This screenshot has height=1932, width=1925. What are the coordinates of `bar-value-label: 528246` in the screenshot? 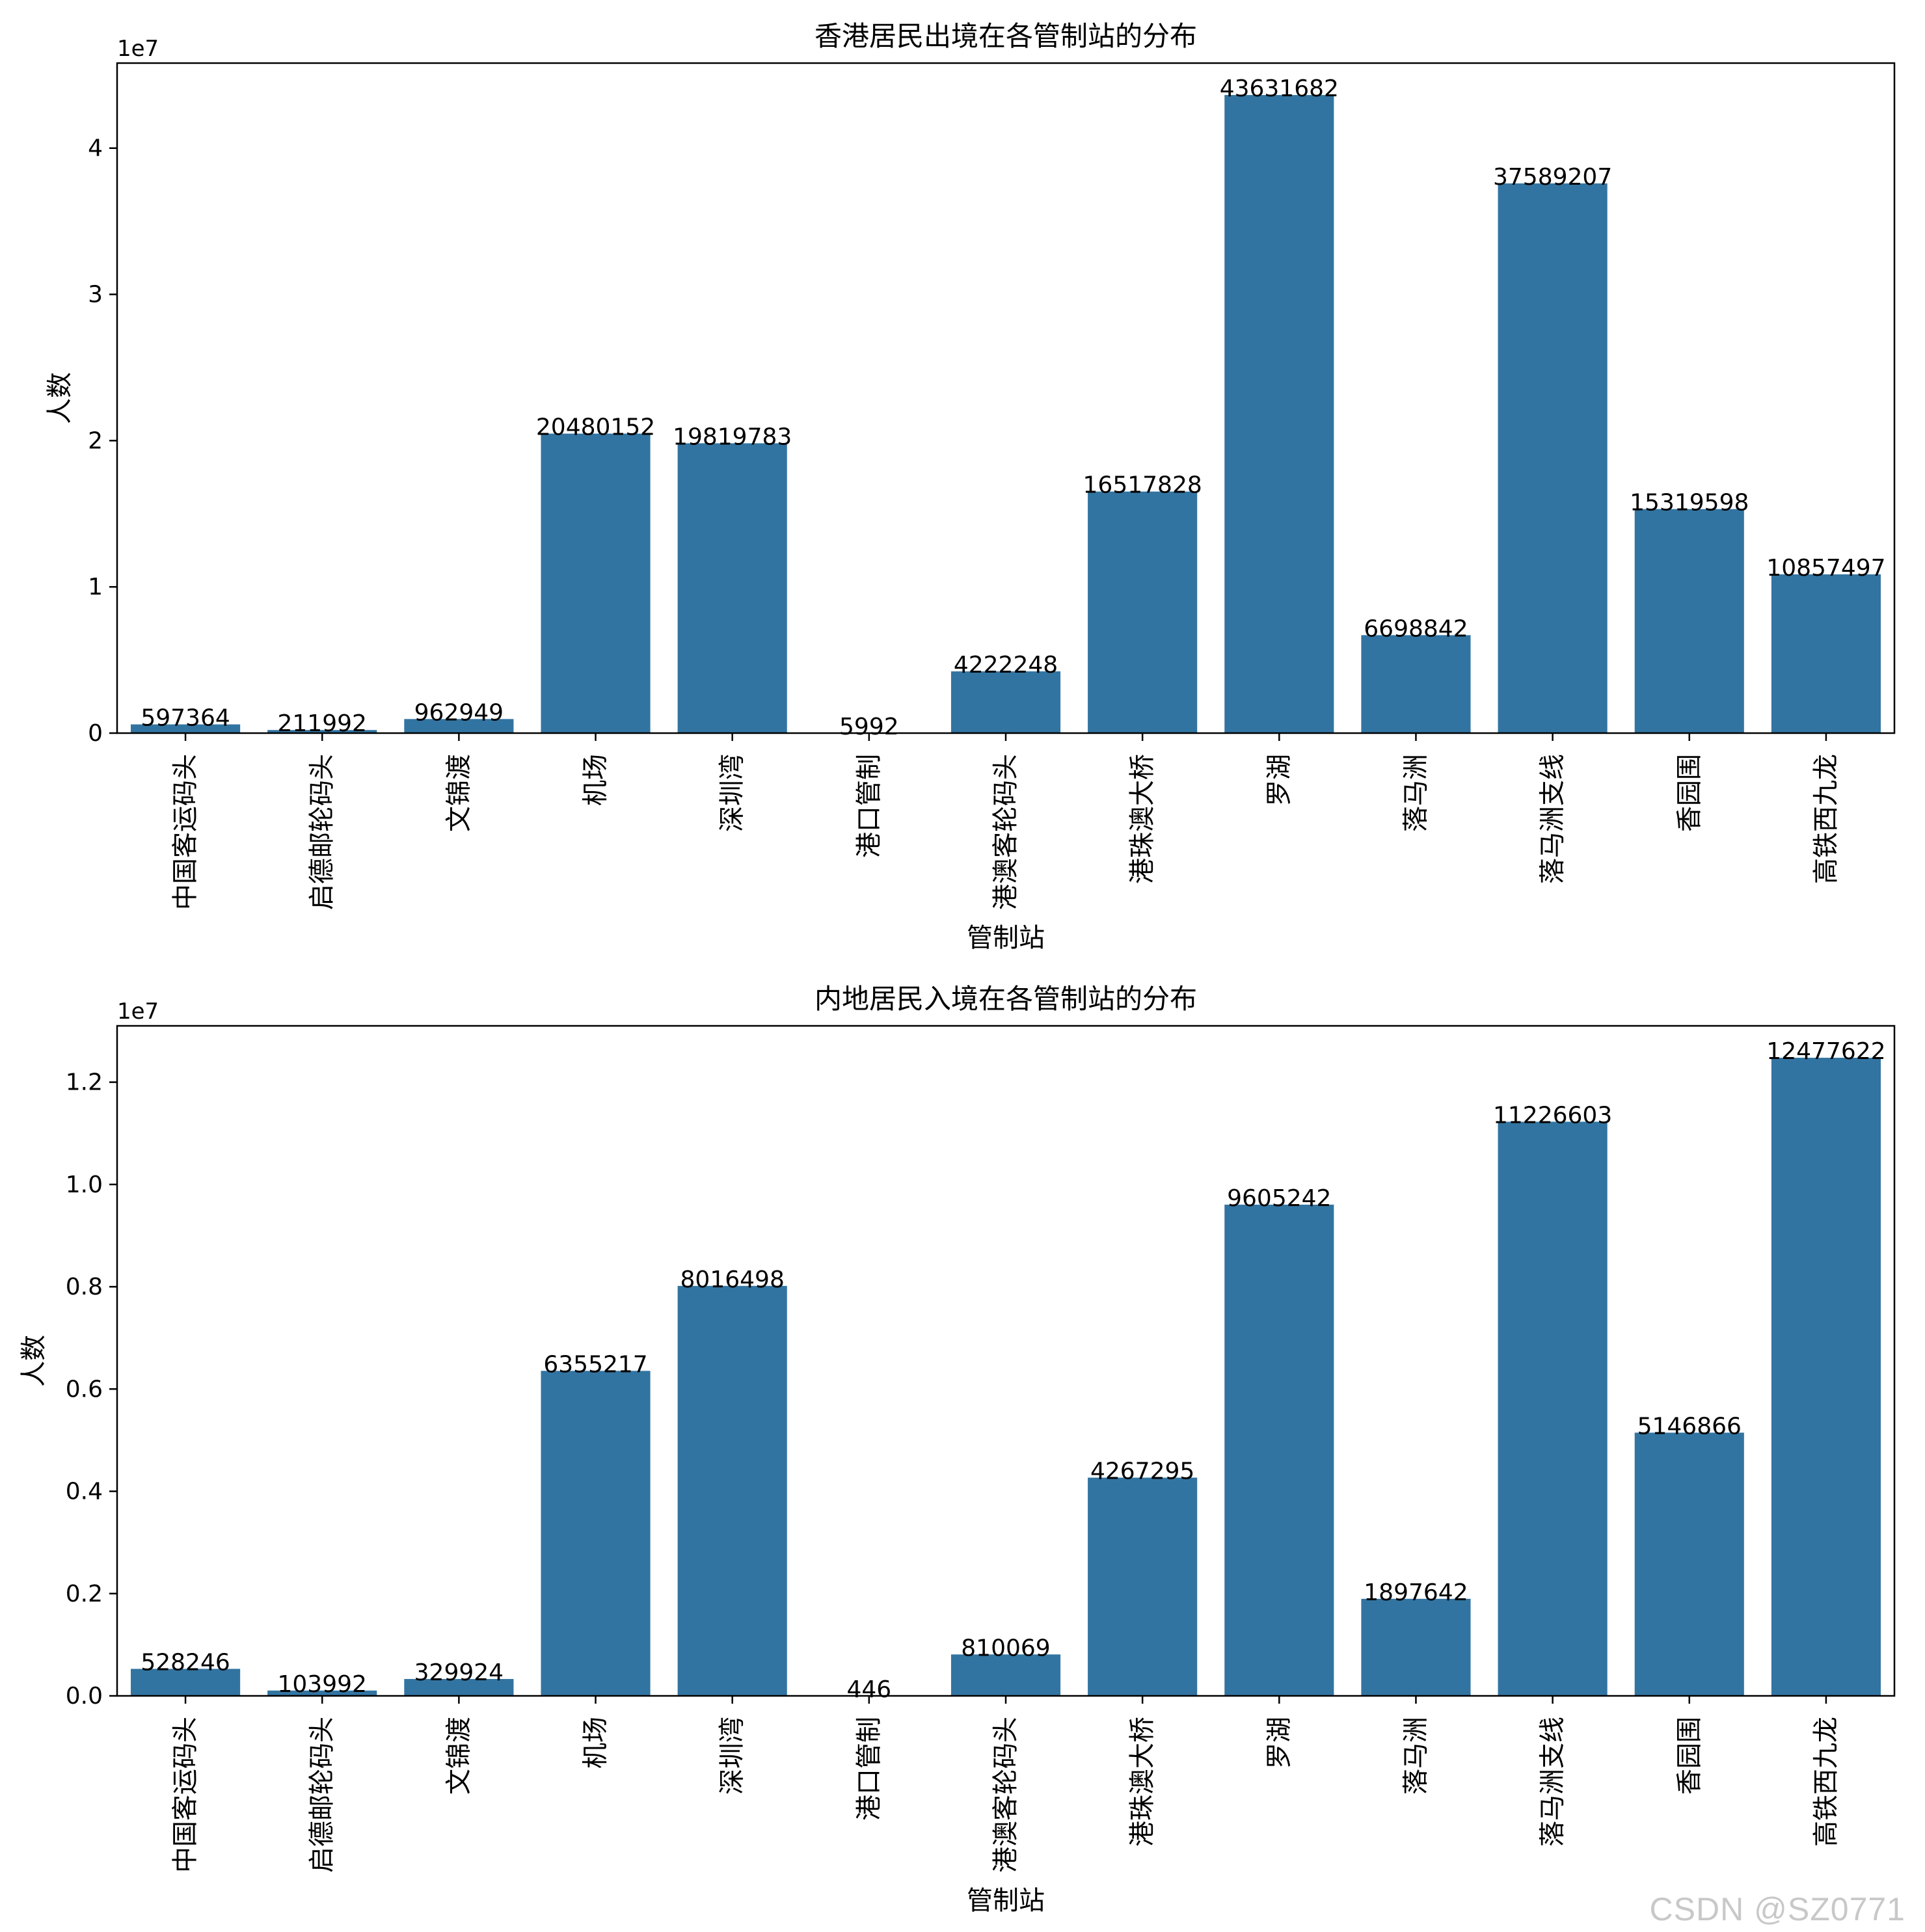 It's located at (185, 1662).